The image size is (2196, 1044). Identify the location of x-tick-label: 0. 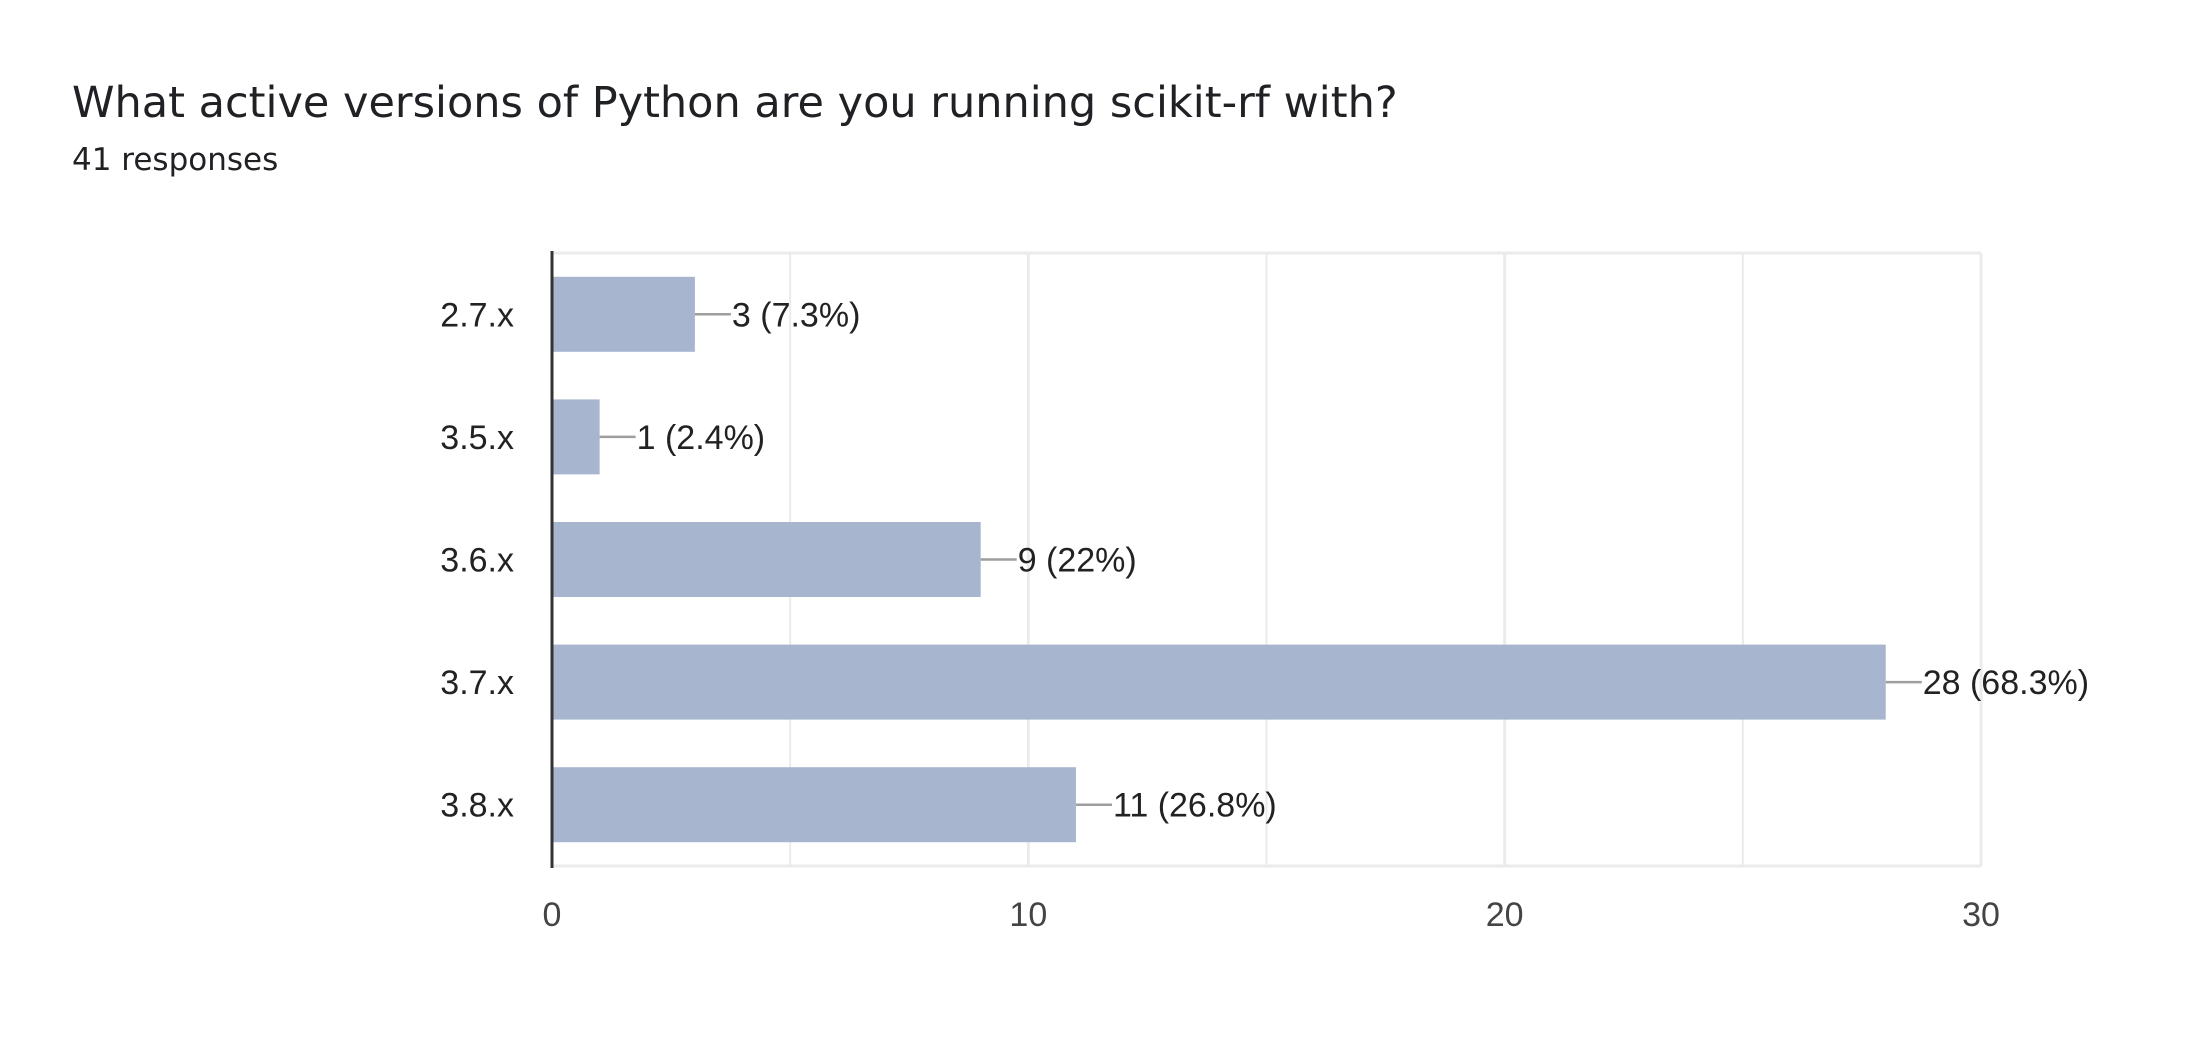
(552, 915).